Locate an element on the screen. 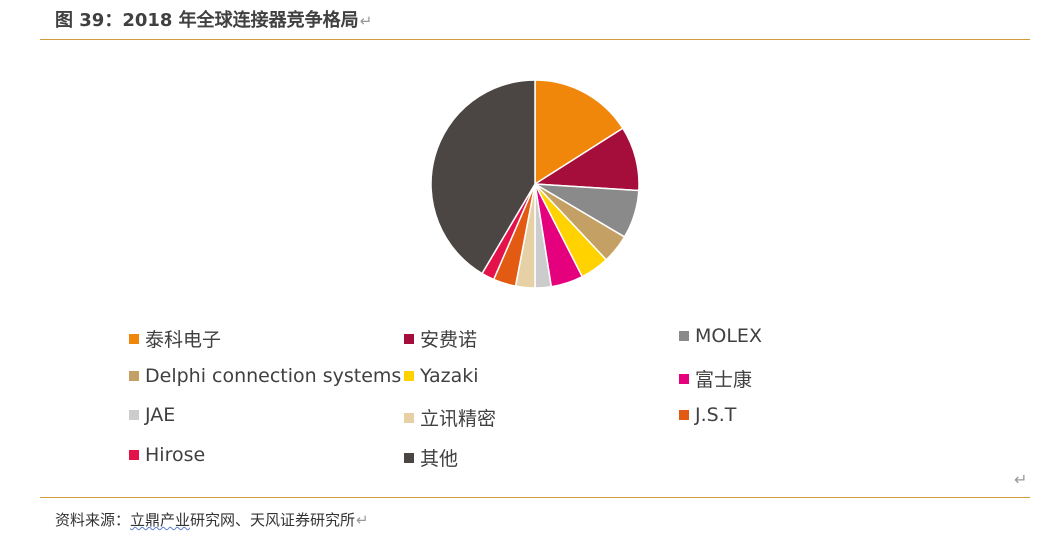 The width and height of the screenshot is (1047, 540). legend-item-10: 其他 is located at coordinates (431, 457).